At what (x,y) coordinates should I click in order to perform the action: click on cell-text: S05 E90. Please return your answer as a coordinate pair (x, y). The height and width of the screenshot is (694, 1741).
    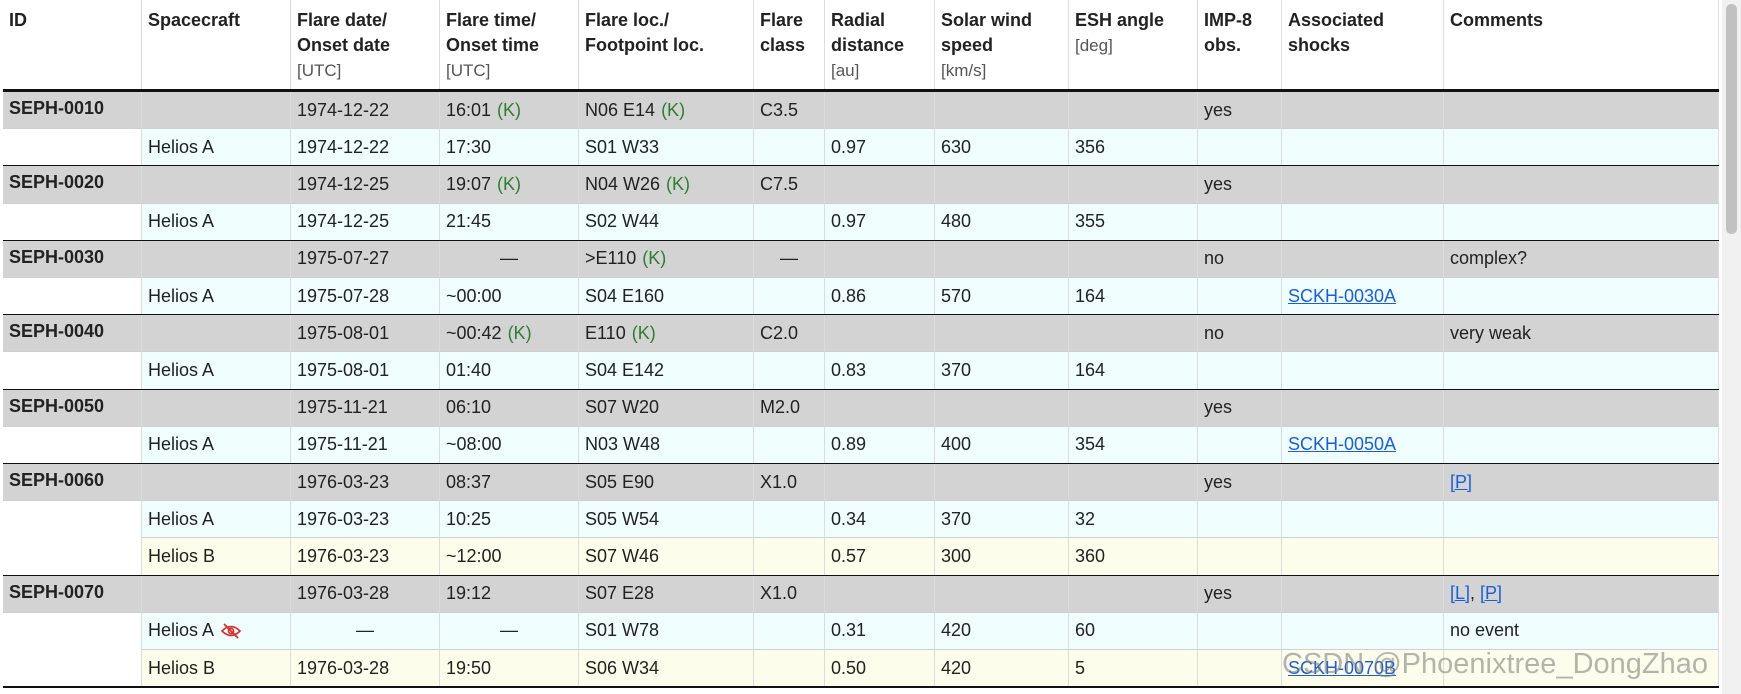
    Looking at the image, I should click on (620, 481).